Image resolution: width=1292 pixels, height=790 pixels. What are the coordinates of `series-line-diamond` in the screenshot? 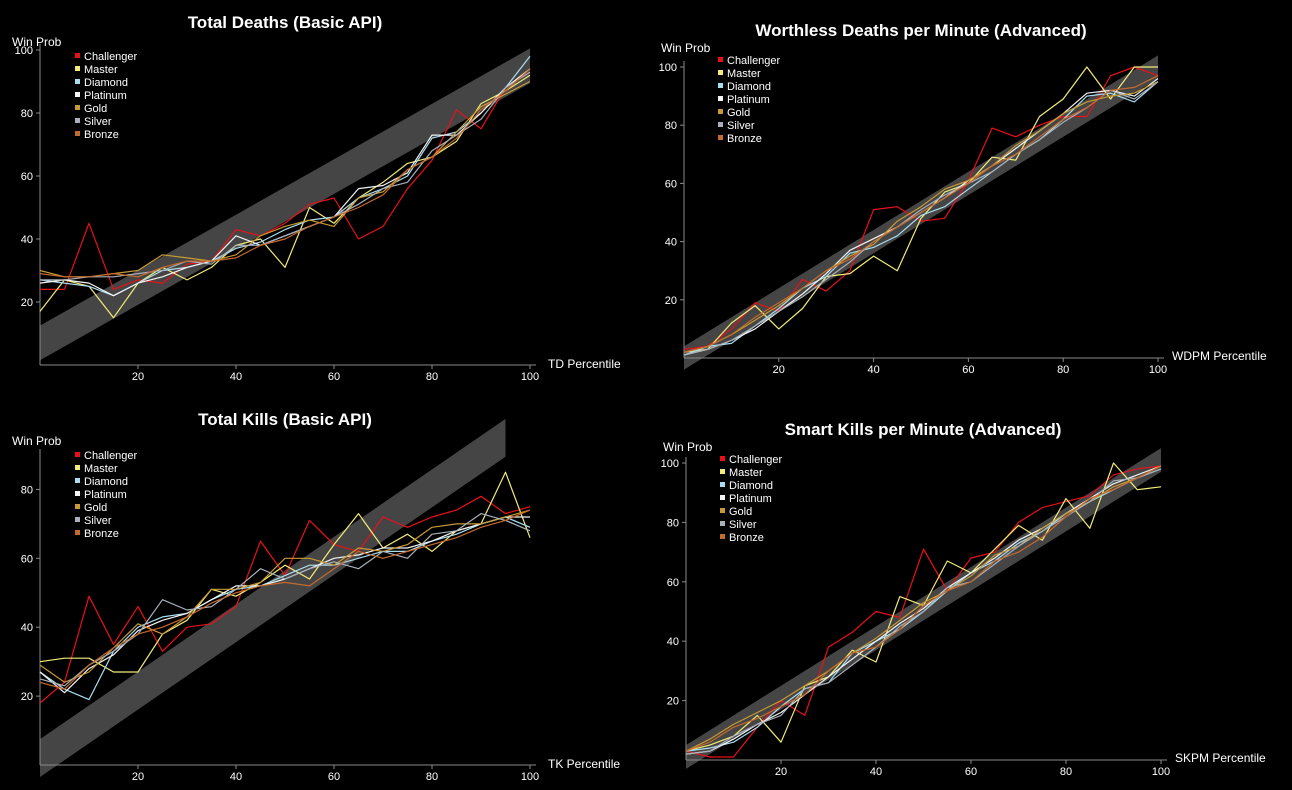 It's located at (921, 218).